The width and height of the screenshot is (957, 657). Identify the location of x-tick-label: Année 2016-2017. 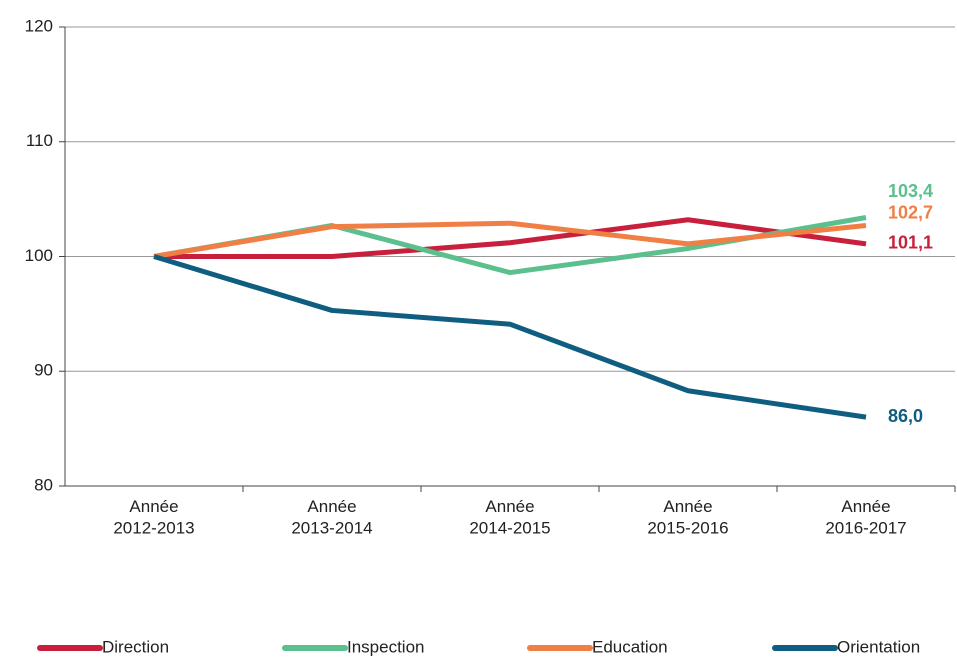
(865, 517).